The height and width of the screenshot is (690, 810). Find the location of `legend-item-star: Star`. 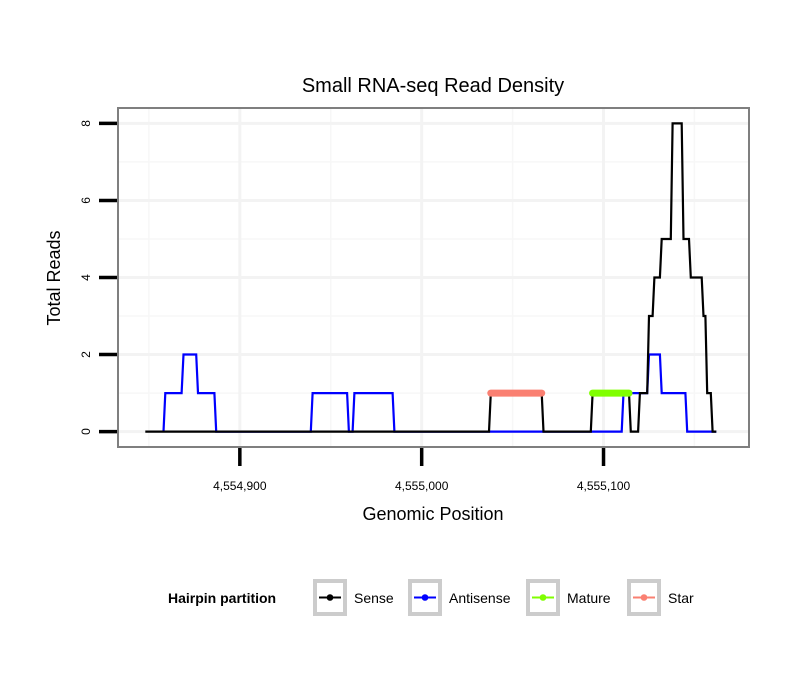

legend-item-star: Star is located at coordinates (660, 597).